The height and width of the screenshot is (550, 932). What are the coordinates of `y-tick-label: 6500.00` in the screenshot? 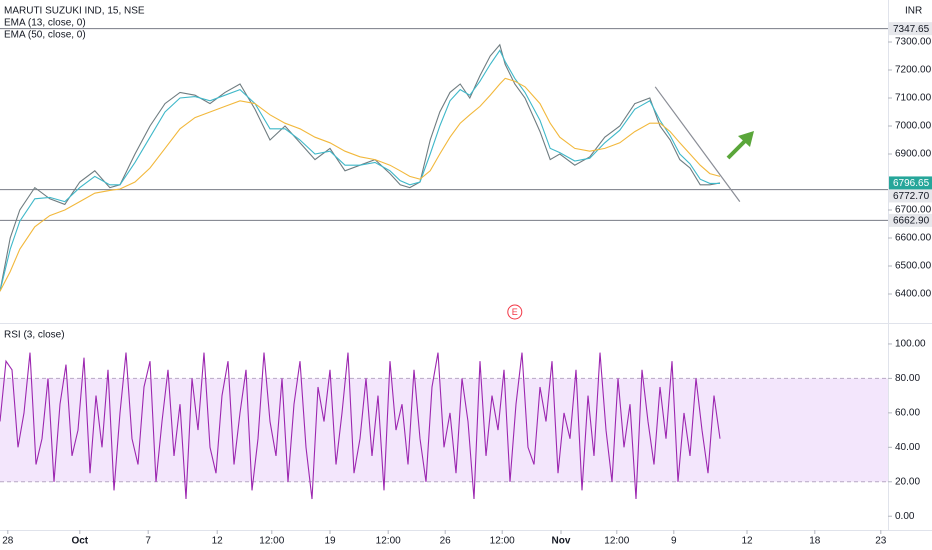 It's located at (913, 266).